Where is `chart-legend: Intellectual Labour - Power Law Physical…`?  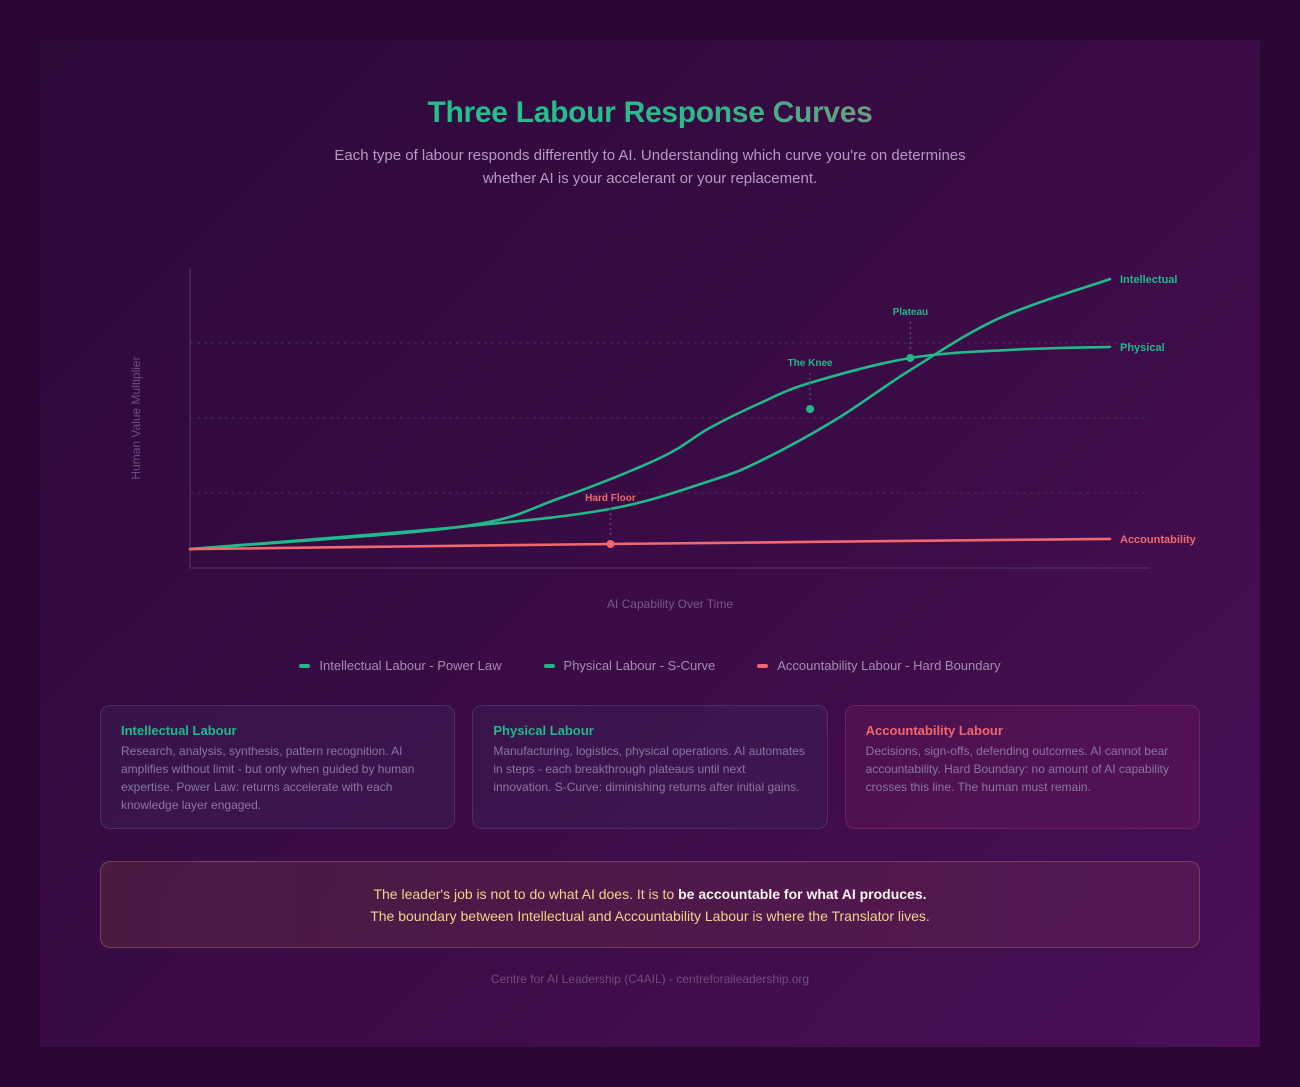
chart-legend: Intellectual Labour - Power Law Physical… is located at coordinates (650, 665).